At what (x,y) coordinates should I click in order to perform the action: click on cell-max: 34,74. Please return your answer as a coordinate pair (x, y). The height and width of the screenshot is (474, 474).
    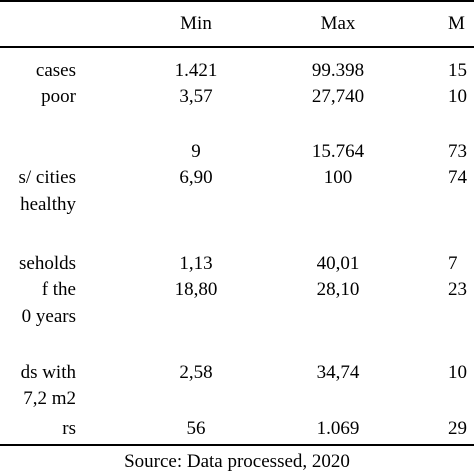
    Looking at the image, I should click on (338, 372).